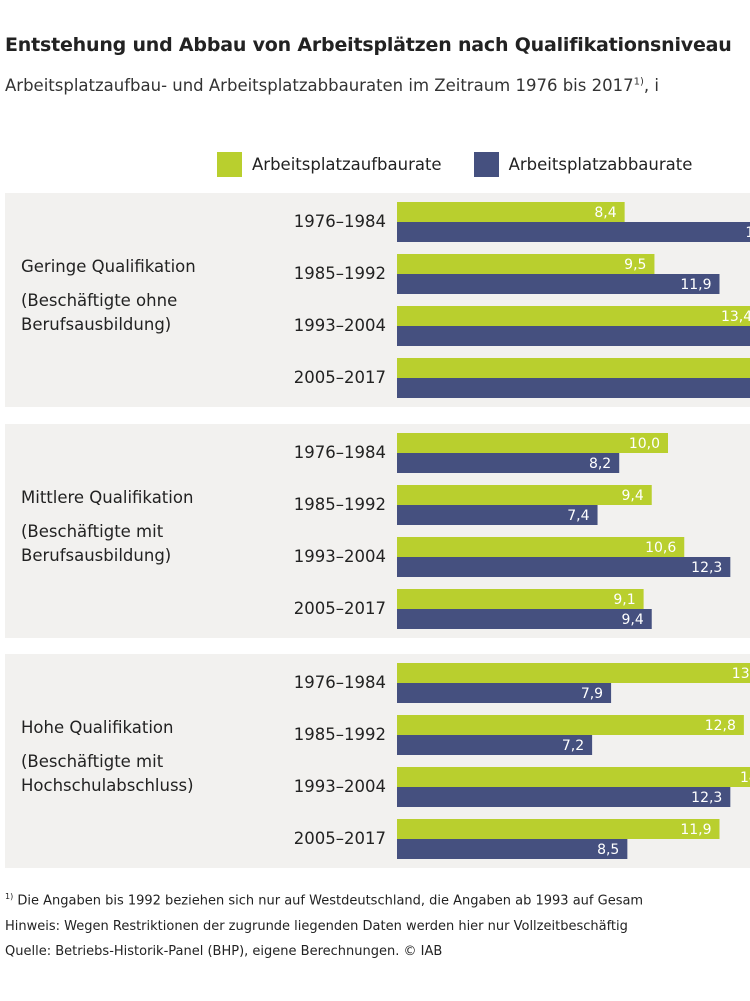  Describe the element at coordinates (340, 325) in the screenshot. I see `category-label-1-3: 1993–2004` at that location.